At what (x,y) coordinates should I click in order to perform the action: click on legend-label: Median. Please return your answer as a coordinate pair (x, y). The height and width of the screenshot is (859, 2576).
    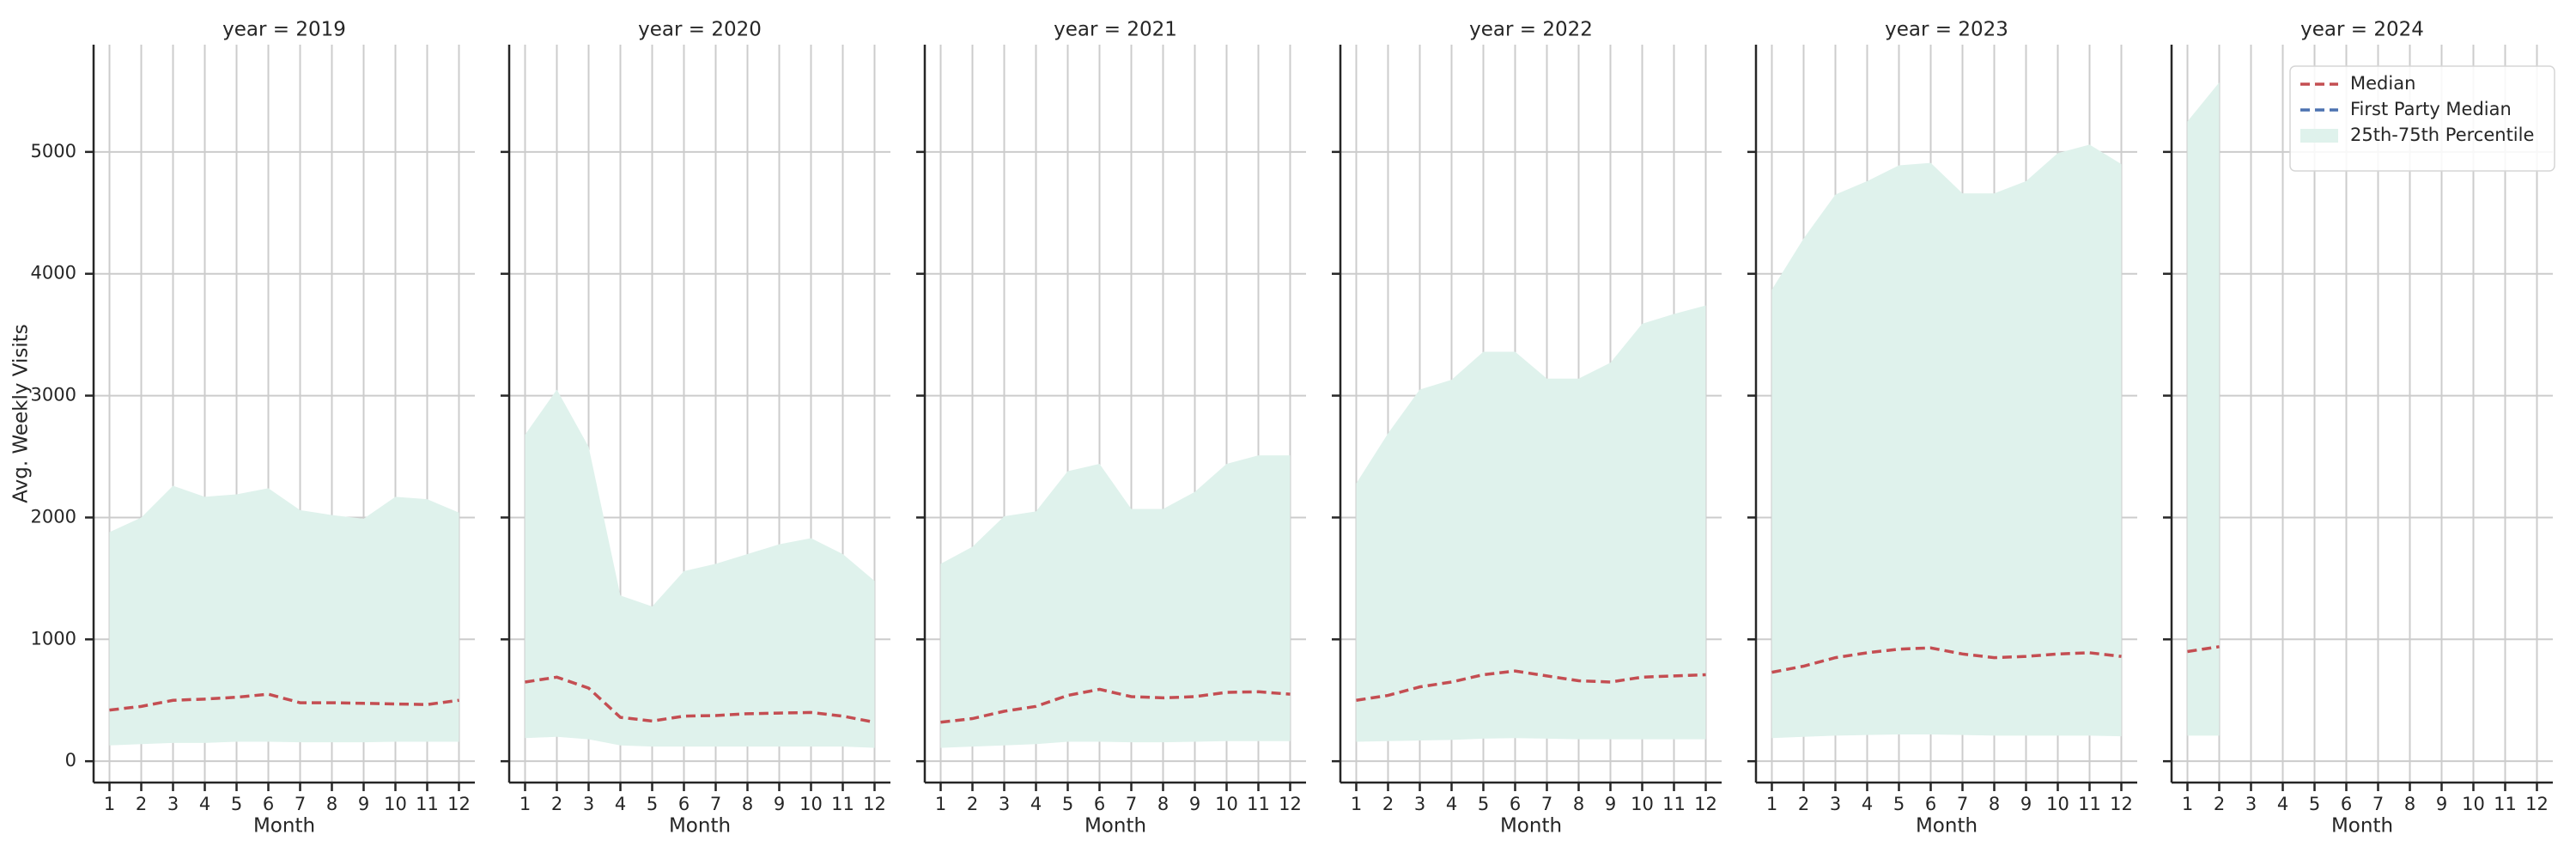
    Looking at the image, I should click on (2383, 84).